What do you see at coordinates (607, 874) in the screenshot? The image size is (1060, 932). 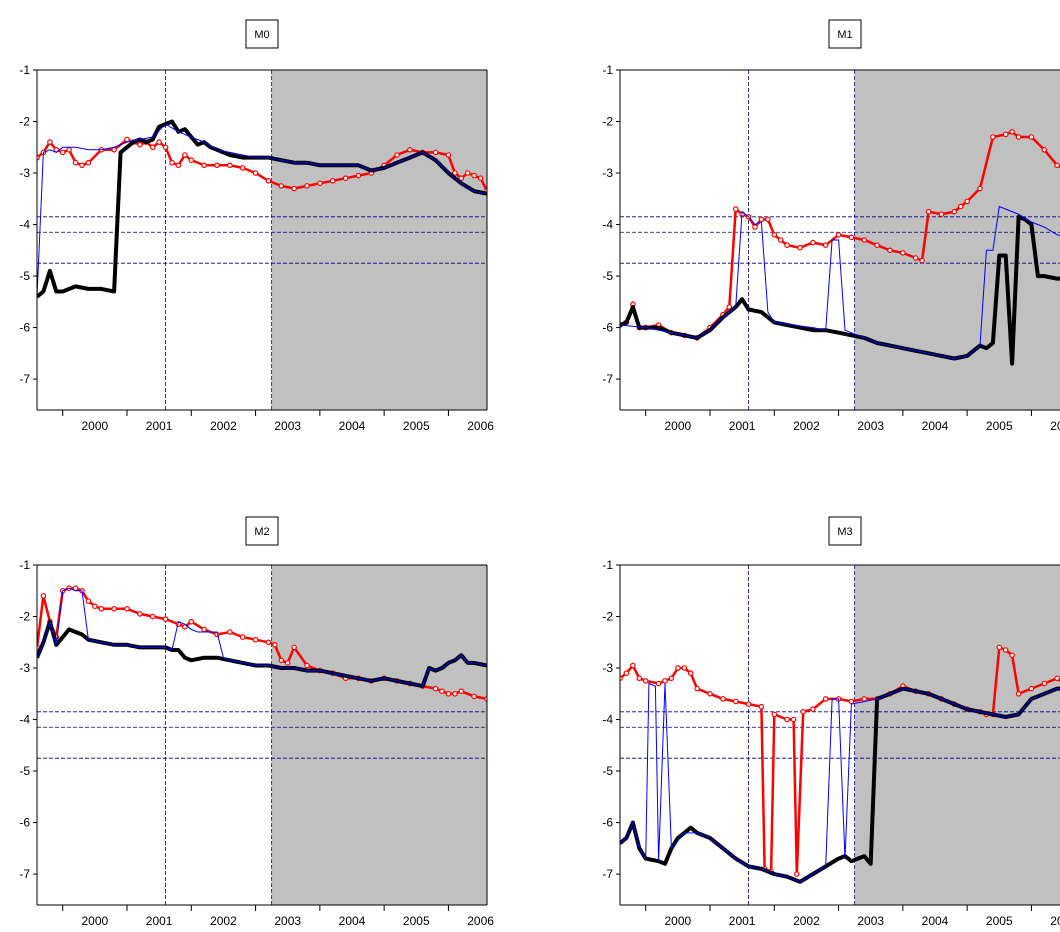 I see `y-tick-label: -7` at bounding box center [607, 874].